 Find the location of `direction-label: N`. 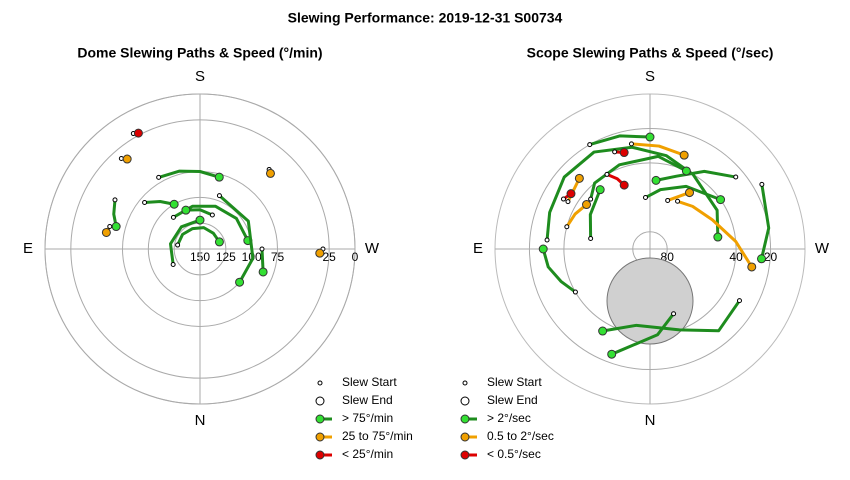

direction-label: N is located at coordinates (650, 420).